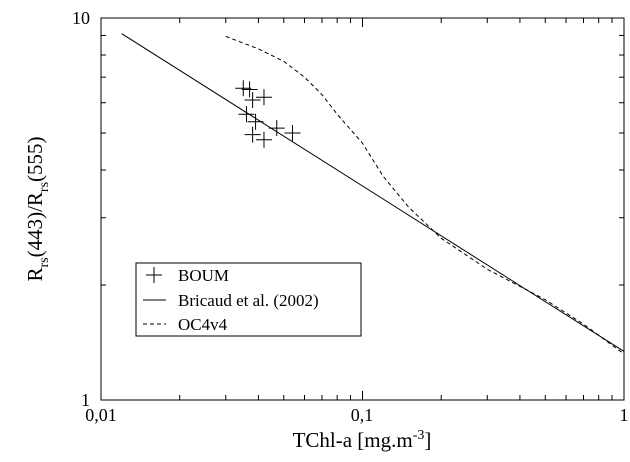  What do you see at coordinates (362, 415) in the screenshot?
I see `x-tick-label-1: 0,1` at bounding box center [362, 415].